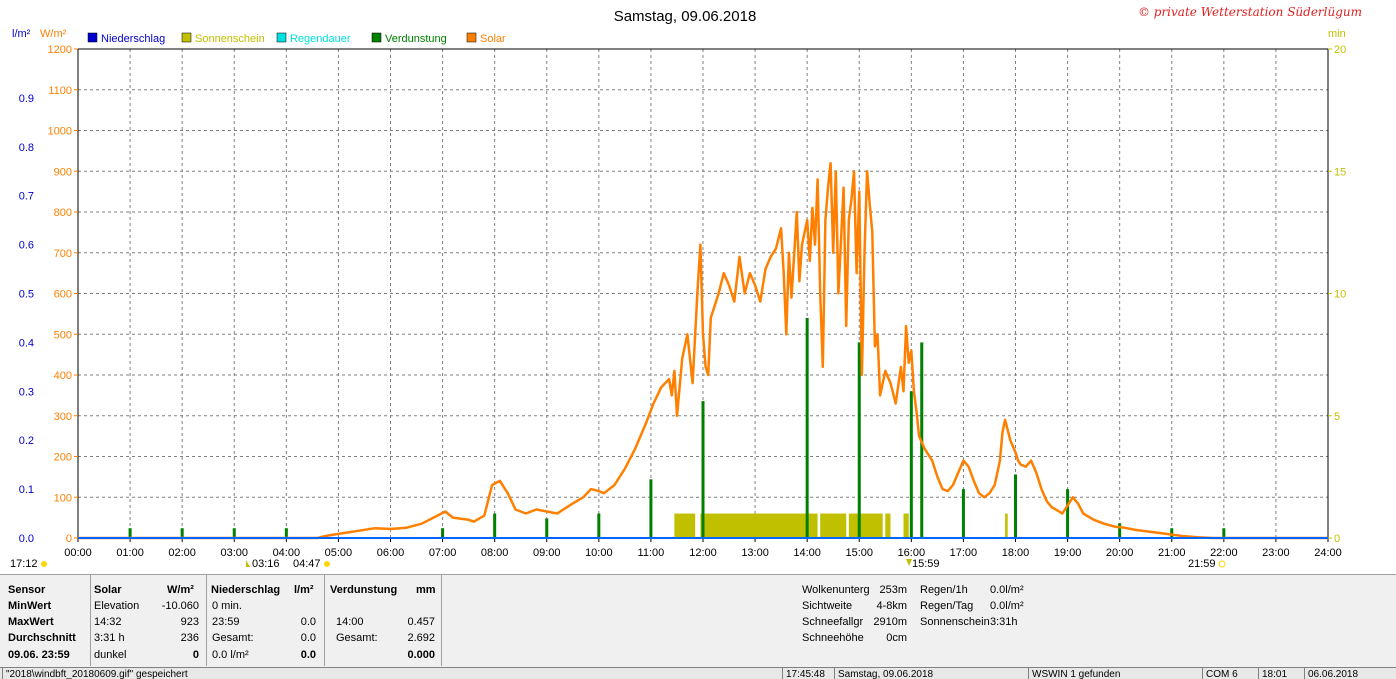 The width and height of the screenshot is (1396, 679). What do you see at coordinates (891, 606) in the screenshot?
I see `extra-stat-value: 4-8km` at bounding box center [891, 606].